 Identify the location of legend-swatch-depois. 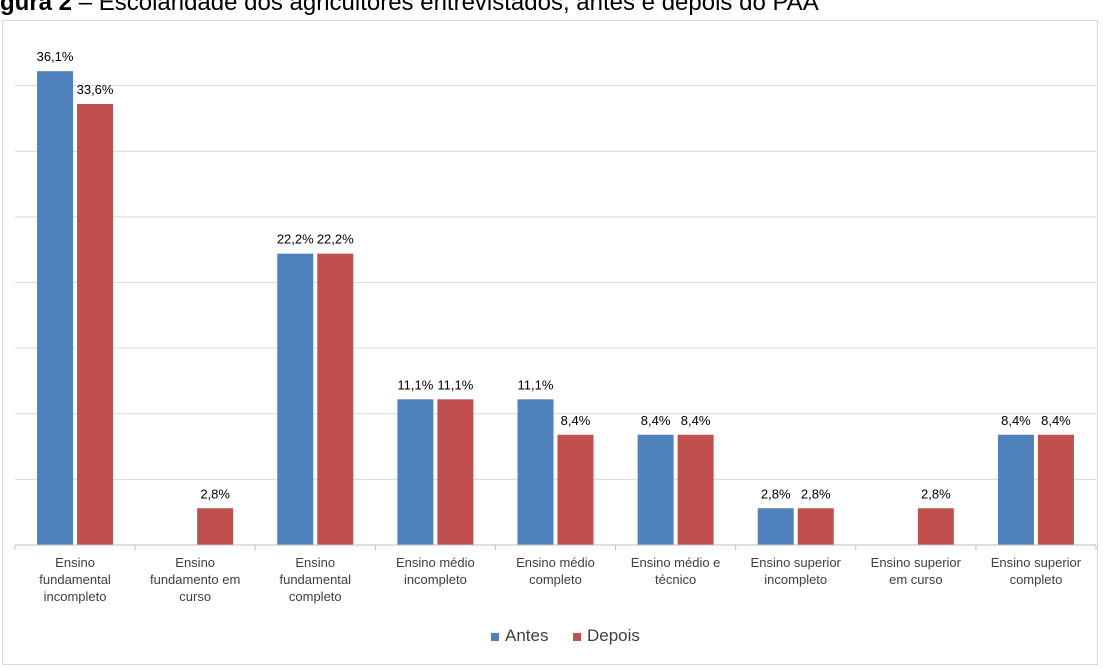
(577, 637).